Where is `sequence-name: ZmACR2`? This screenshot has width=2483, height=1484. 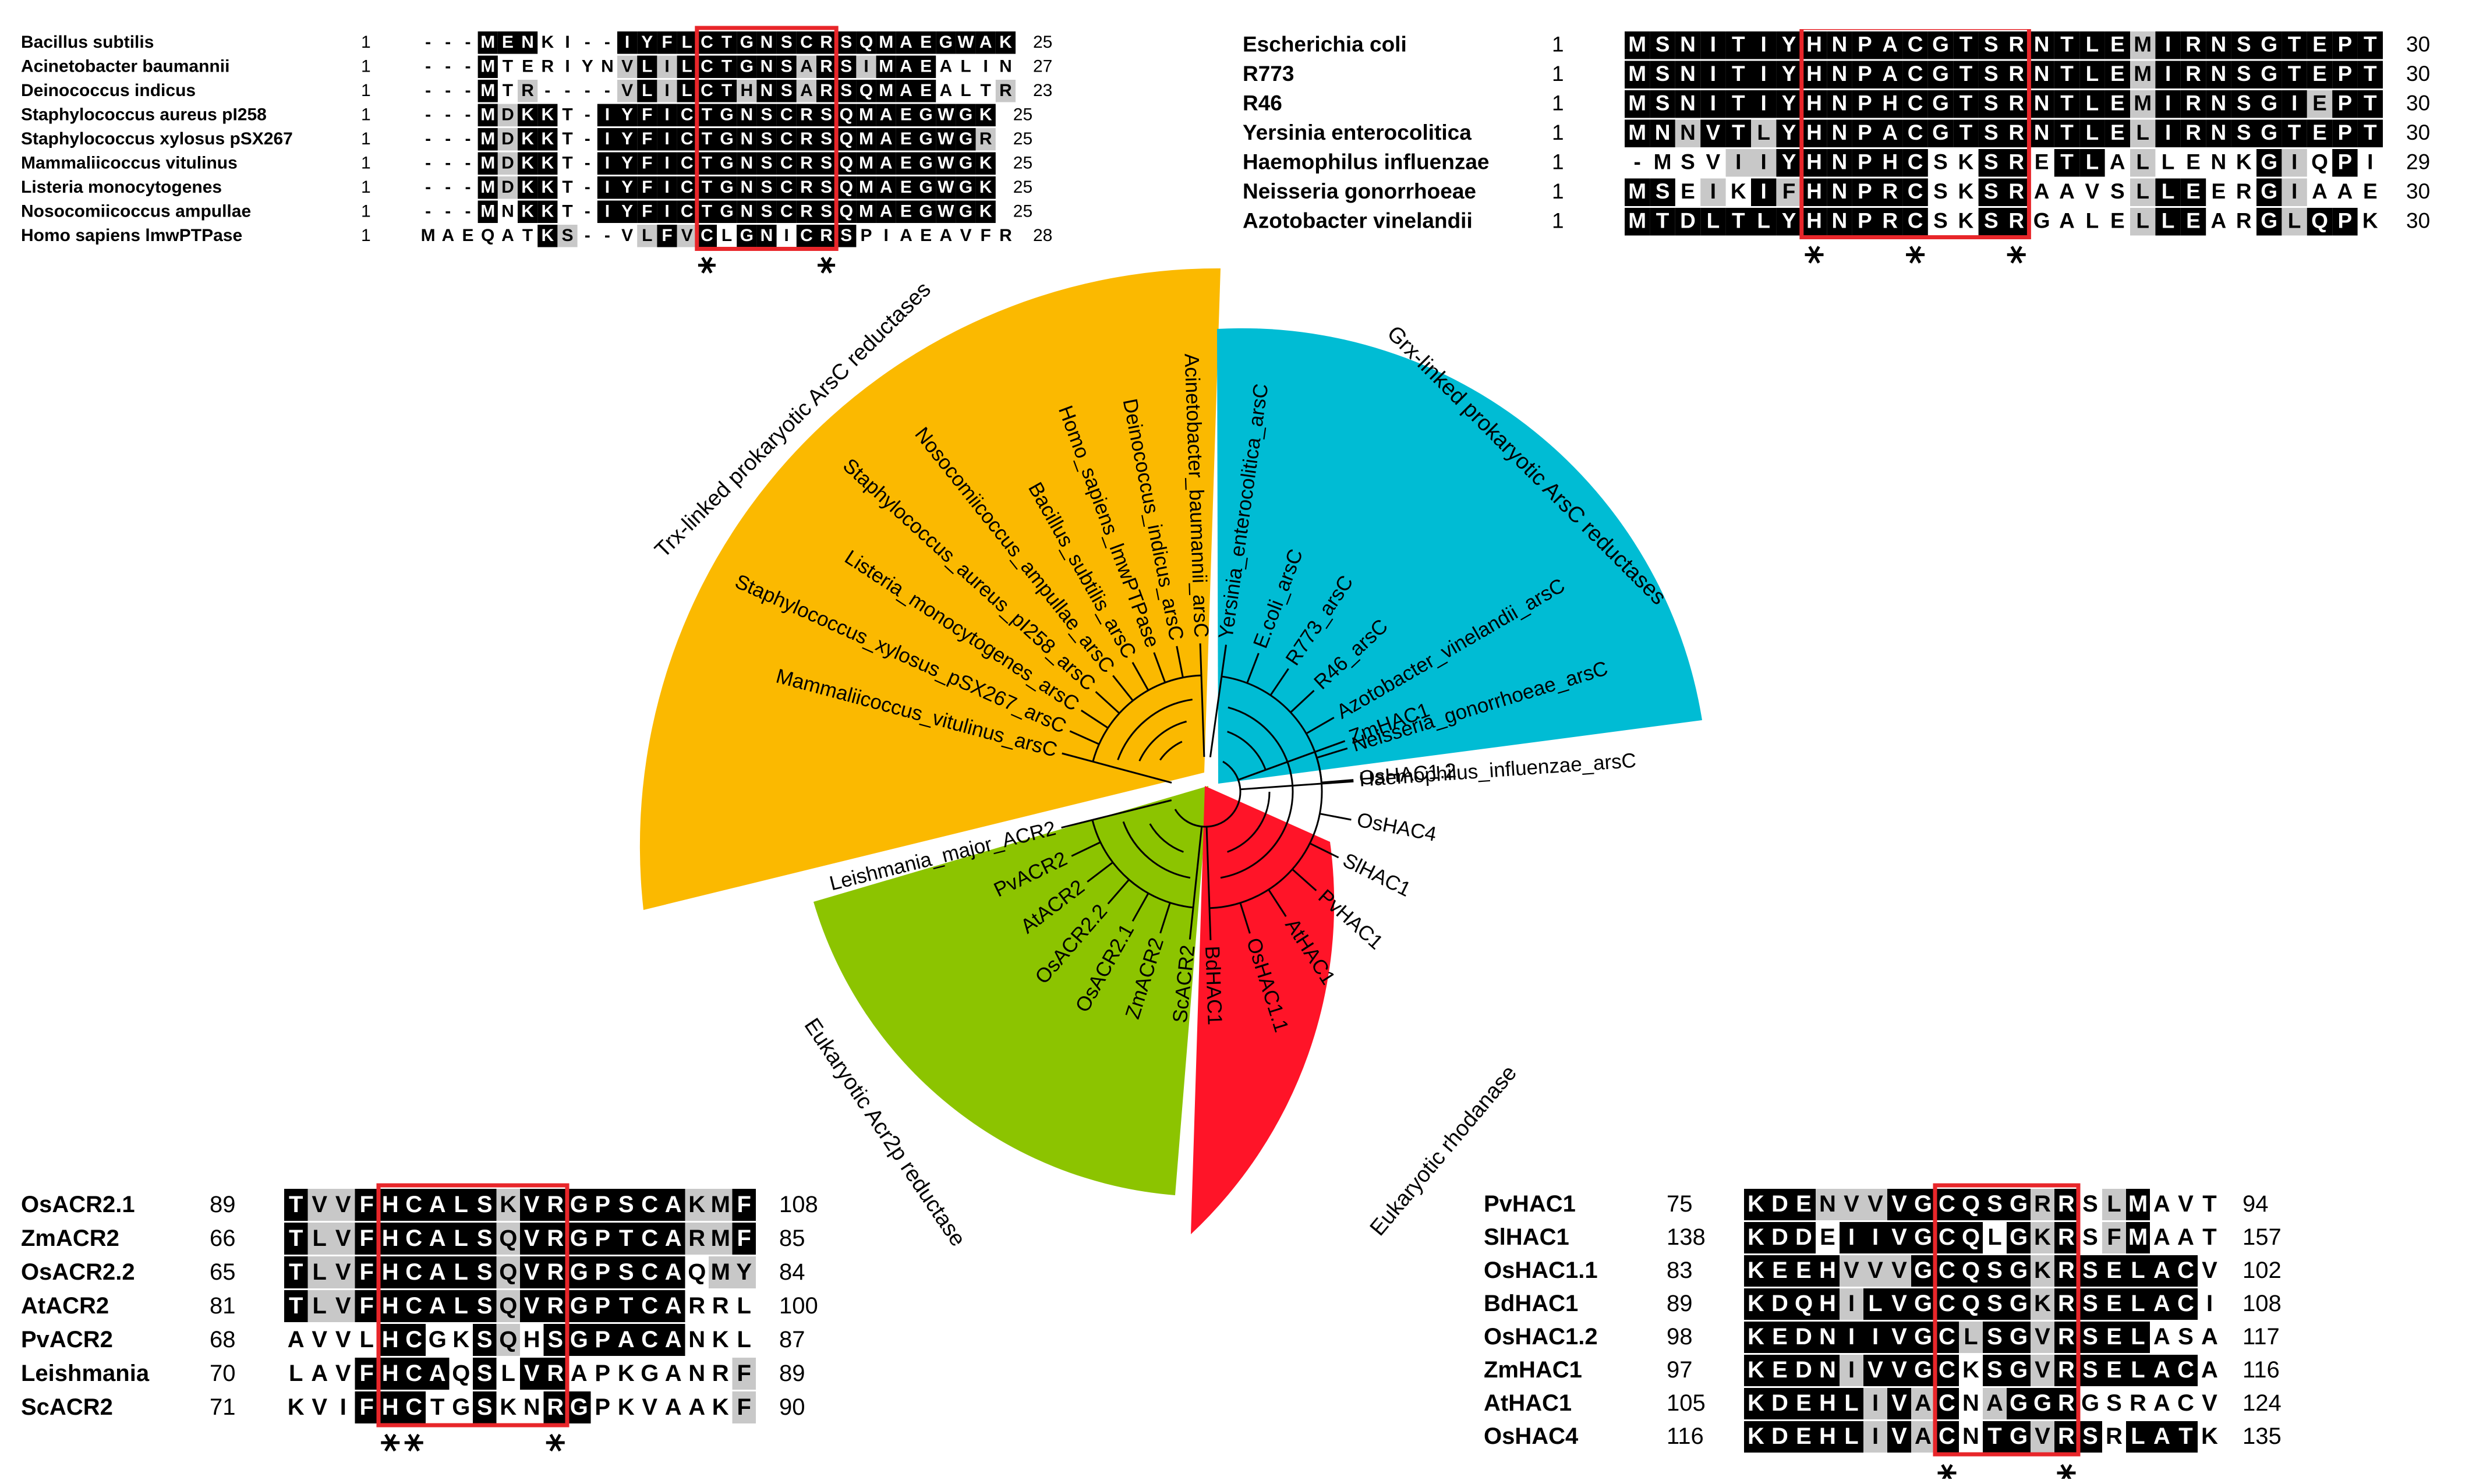
sequence-name: ZmACR2 is located at coordinates (70, 1238).